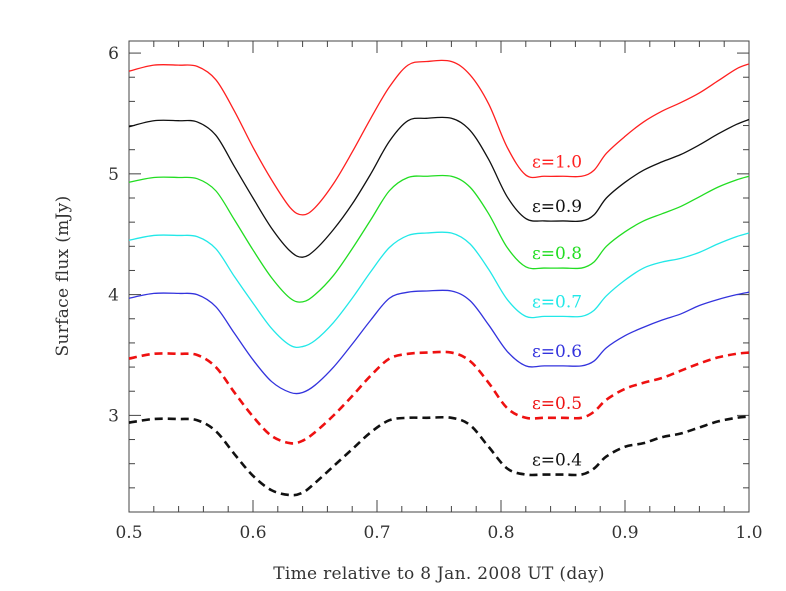 The width and height of the screenshot is (786, 591). I want to click on x-tick-label: 1.0, so click(748, 533).